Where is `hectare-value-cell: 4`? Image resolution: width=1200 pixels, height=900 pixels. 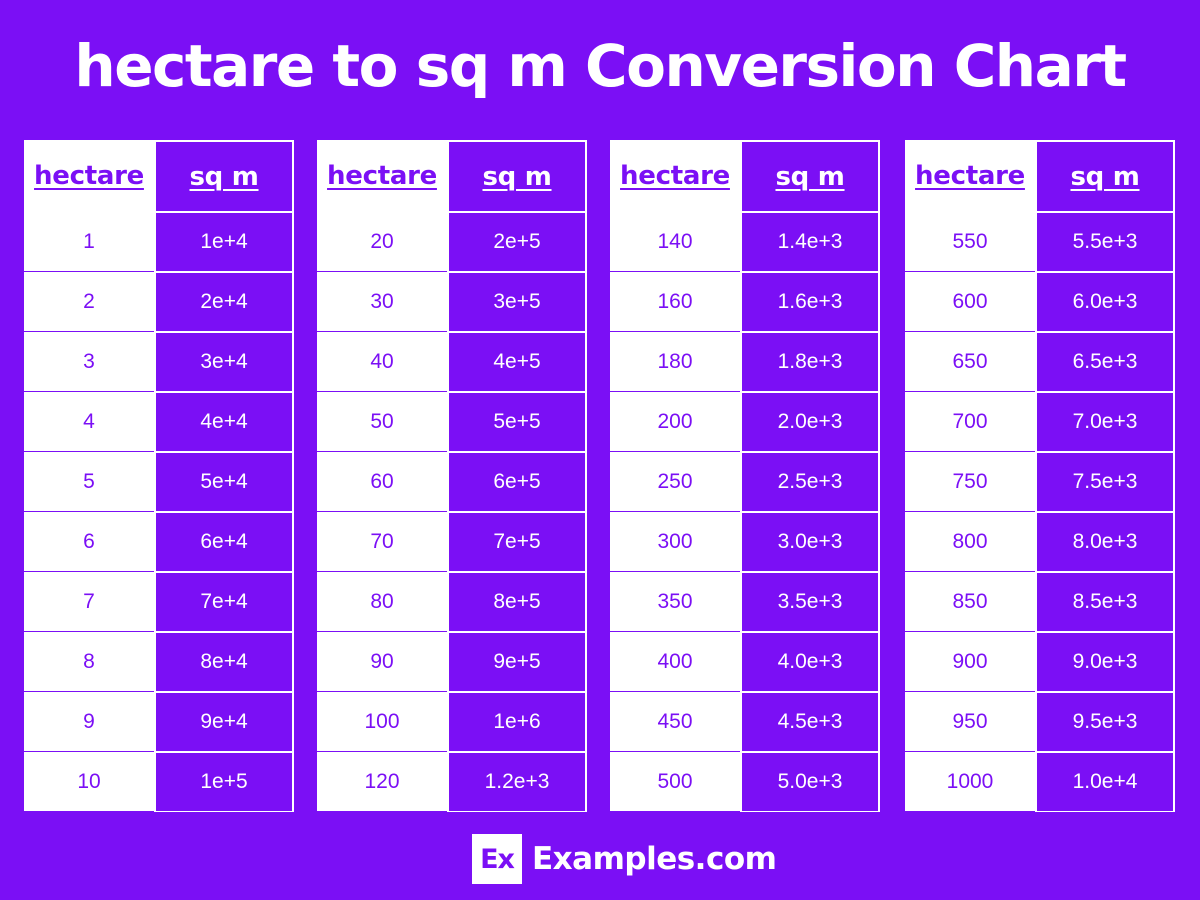 hectare-value-cell: 4 is located at coordinates (89, 421).